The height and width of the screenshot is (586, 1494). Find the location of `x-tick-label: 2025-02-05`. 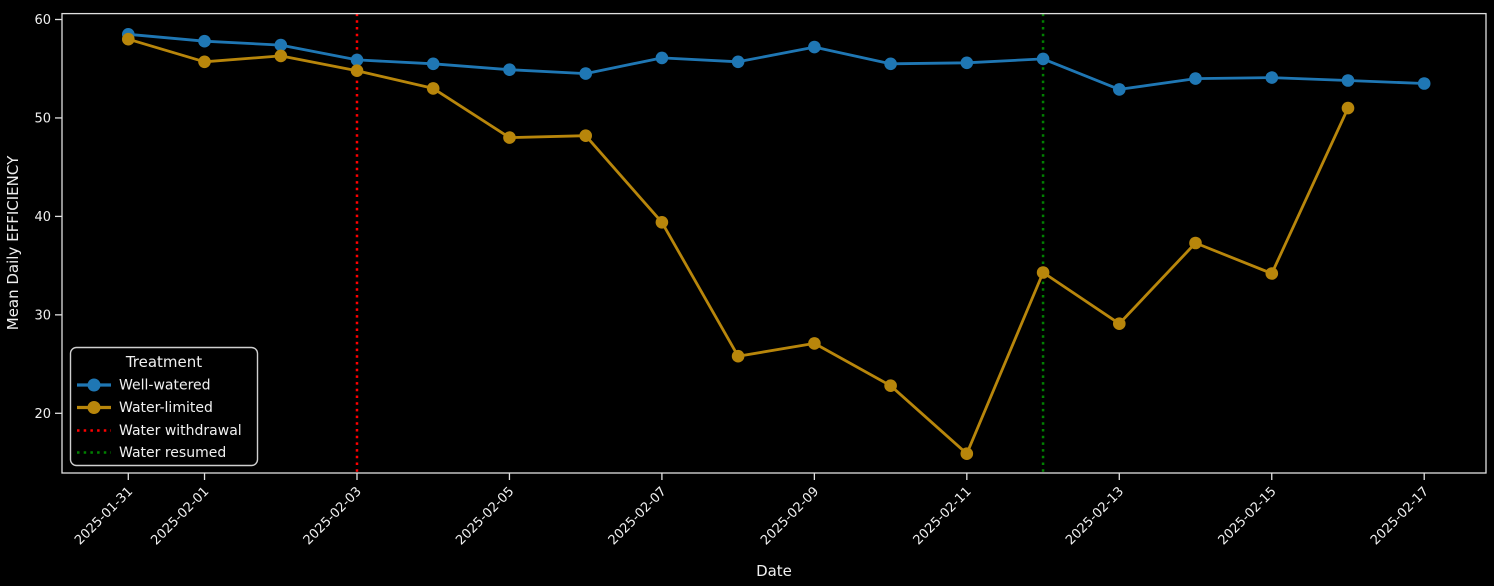

x-tick-label: 2025-02-05 is located at coordinates (485, 516).